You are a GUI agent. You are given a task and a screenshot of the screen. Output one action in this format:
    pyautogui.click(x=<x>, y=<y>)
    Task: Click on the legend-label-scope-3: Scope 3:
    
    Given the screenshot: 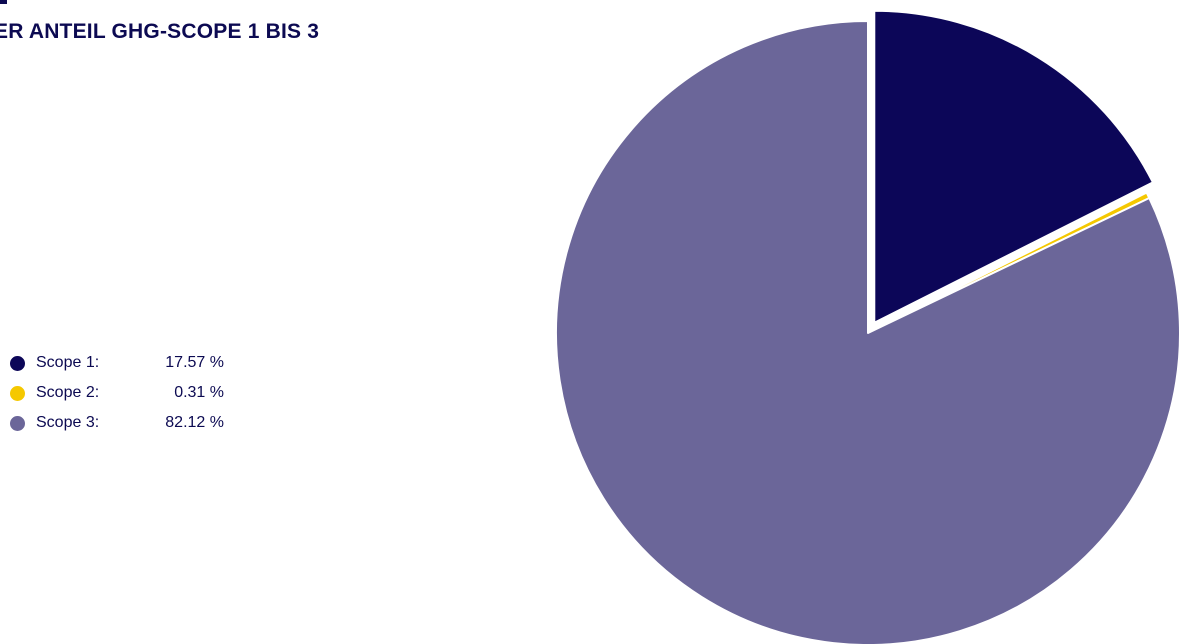 What is the action you would take?
    pyautogui.click(x=68, y=422)
    